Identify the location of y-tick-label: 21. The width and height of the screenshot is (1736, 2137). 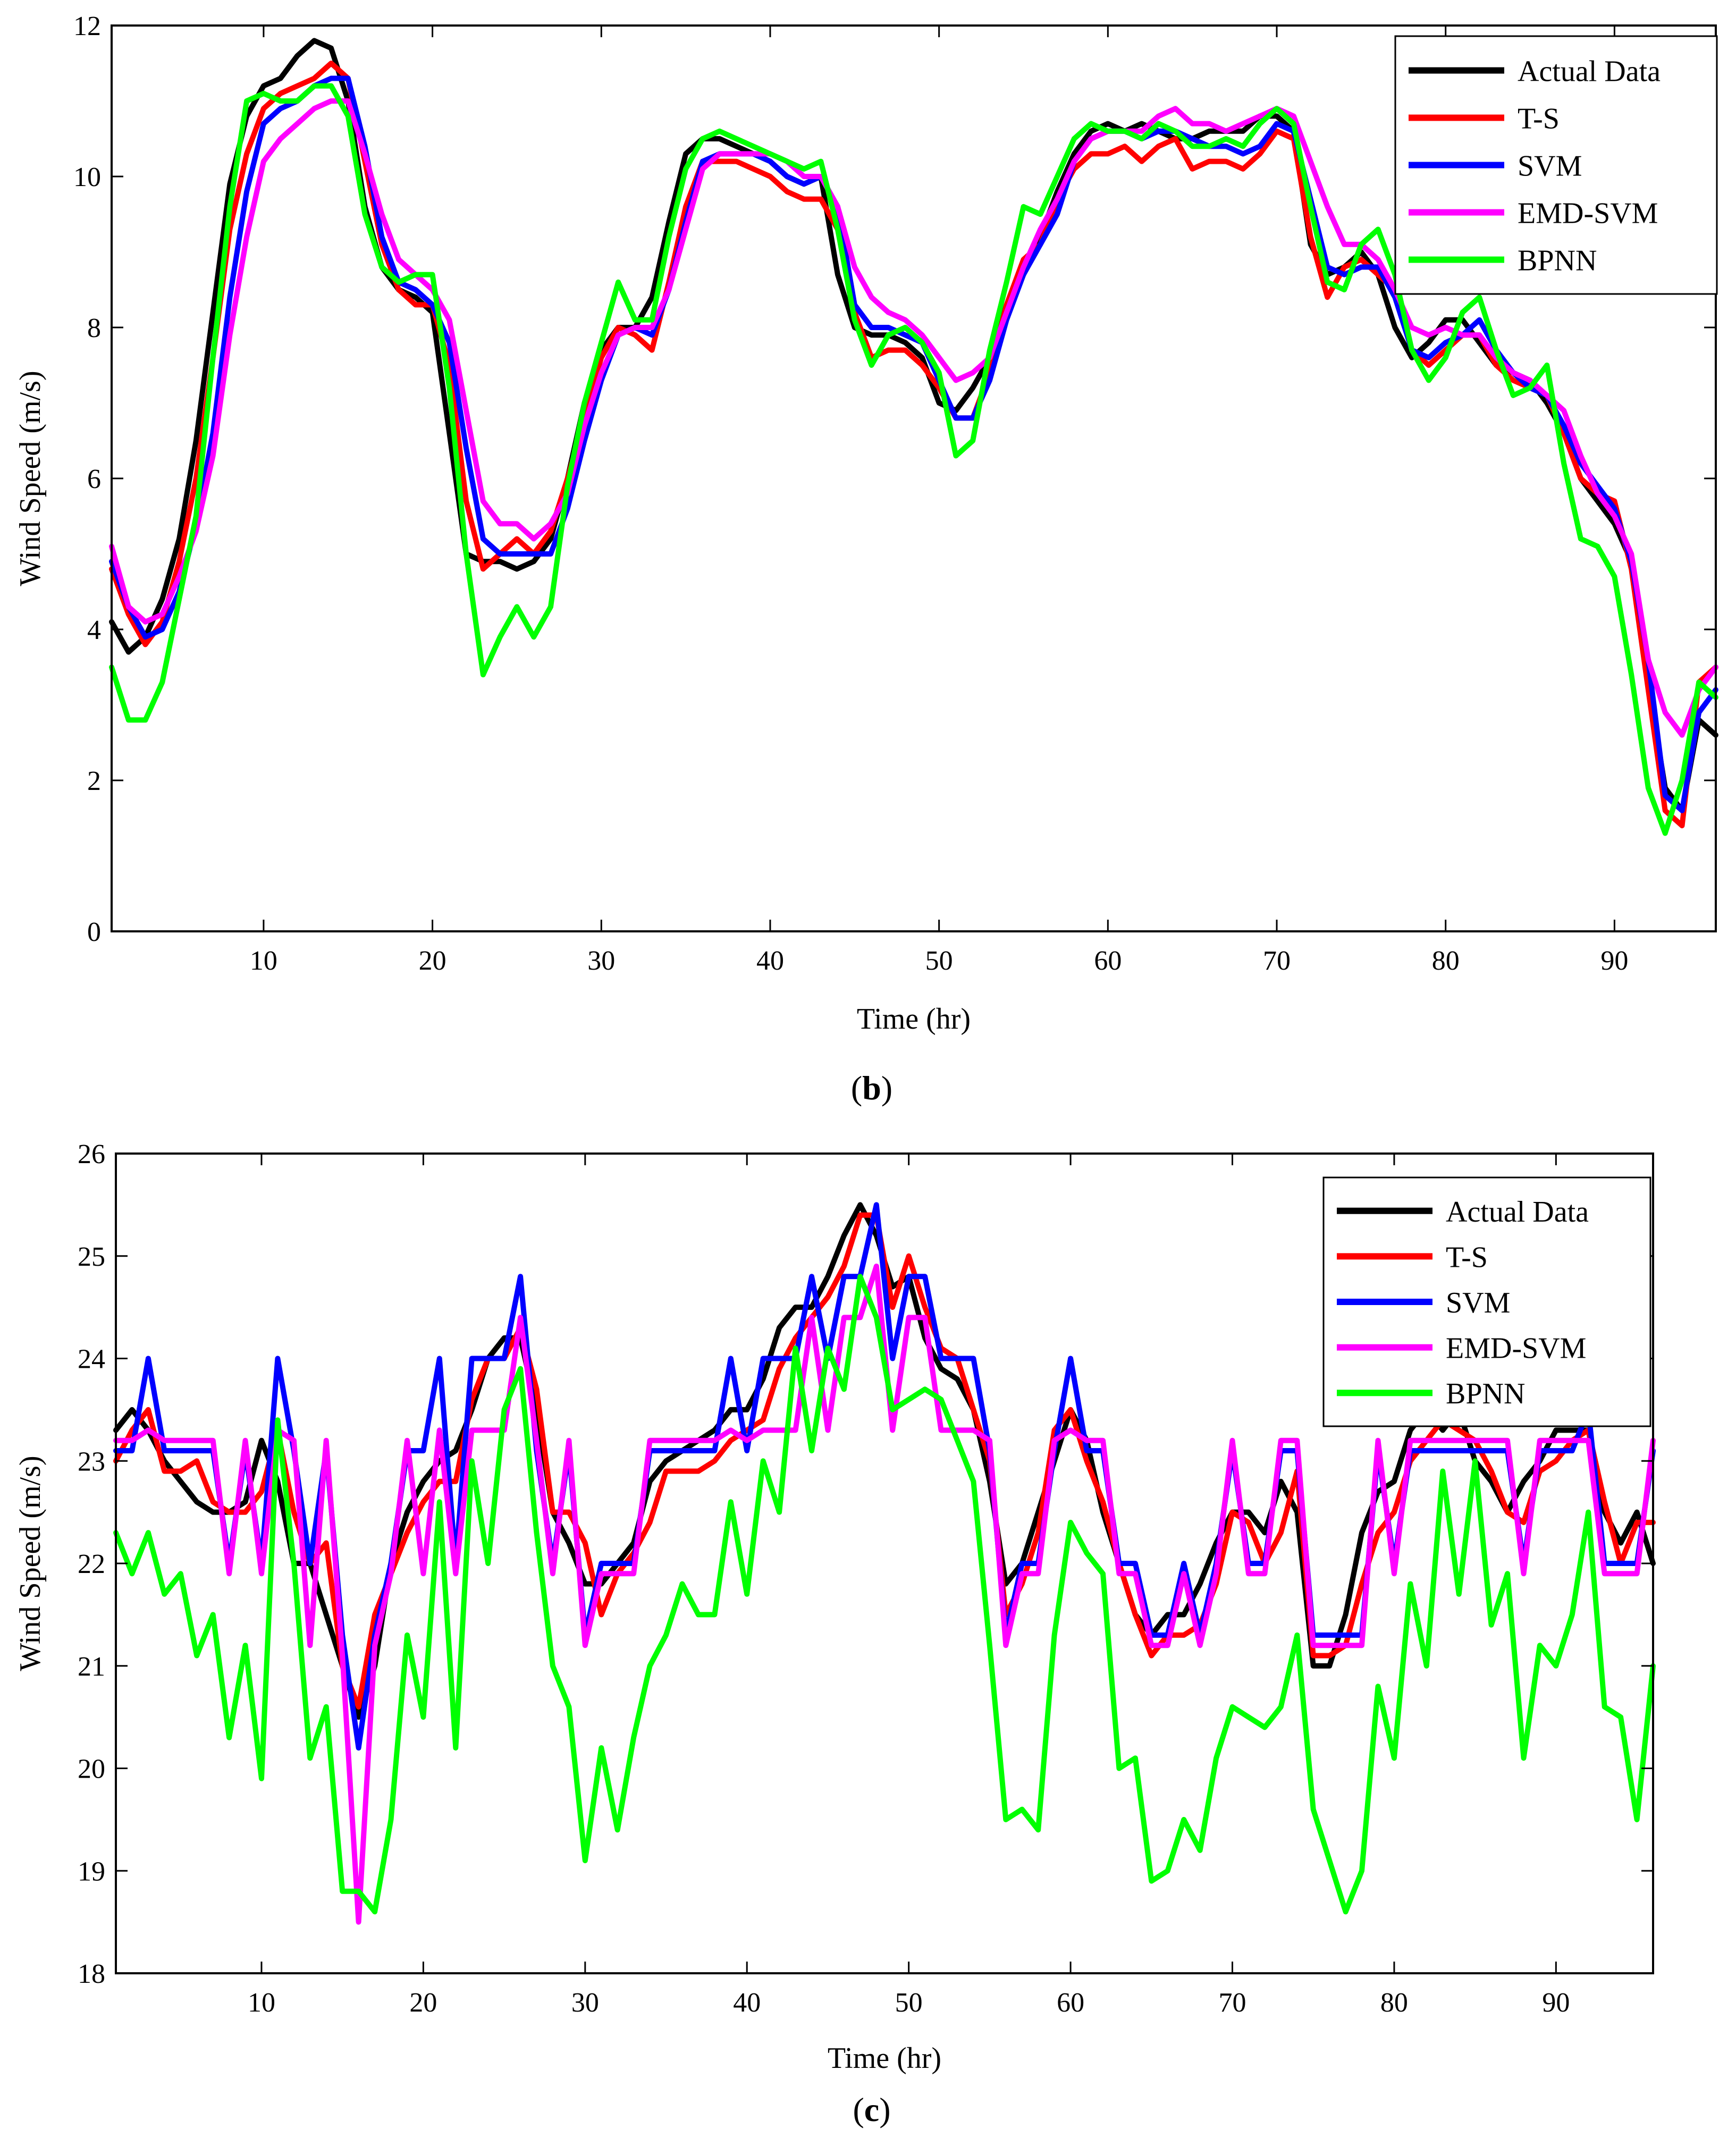
(91, 1667).